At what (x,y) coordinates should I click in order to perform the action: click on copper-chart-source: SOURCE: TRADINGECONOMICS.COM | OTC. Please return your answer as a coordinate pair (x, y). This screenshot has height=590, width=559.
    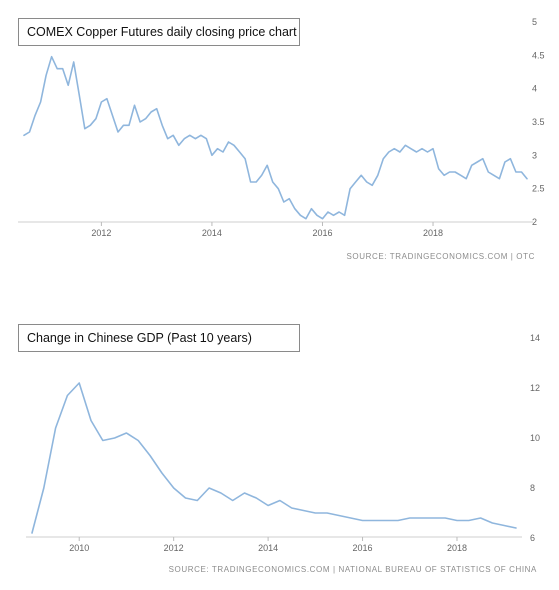
    Looking at the image, I should click on (440, 256).